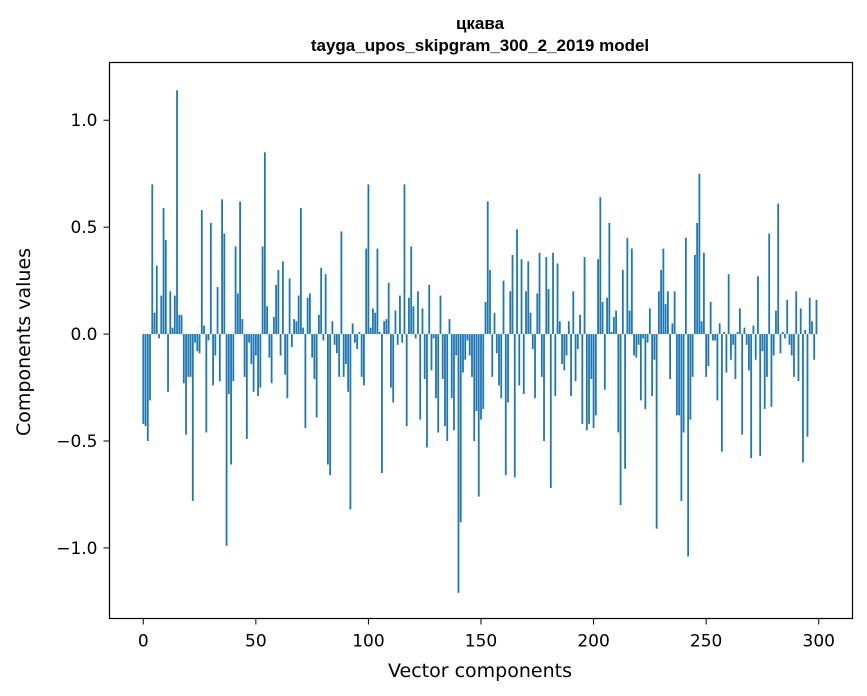  What do you see at coordinates (706, 642) in the screenshot?
I see `x-tick-label: 250` at bounding box center [706, 642].